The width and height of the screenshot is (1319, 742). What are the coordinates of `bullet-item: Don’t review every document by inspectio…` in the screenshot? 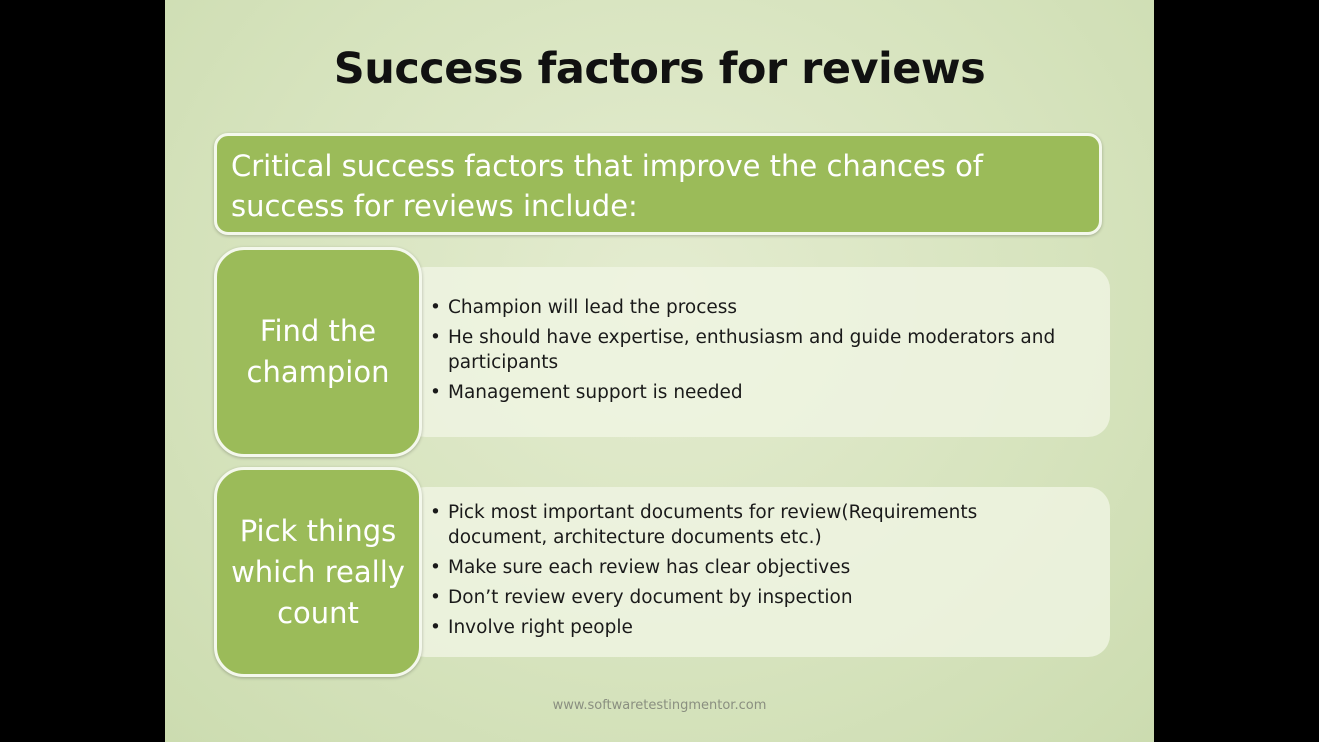 It's located at (755, 597).